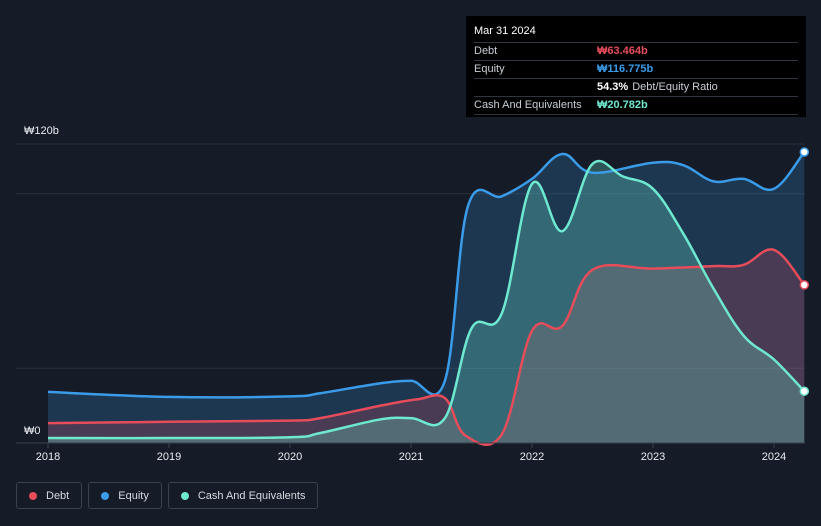  I want to click on legend-item-equity: Equity, so click(125, 495).